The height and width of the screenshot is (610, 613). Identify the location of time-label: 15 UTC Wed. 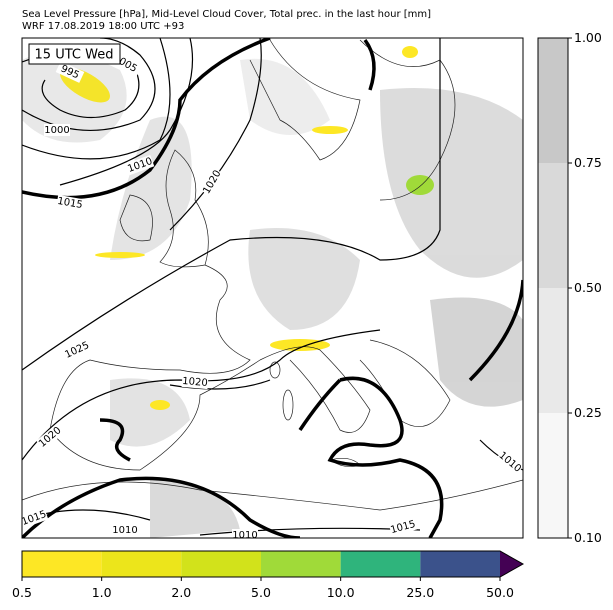
(74, 55).